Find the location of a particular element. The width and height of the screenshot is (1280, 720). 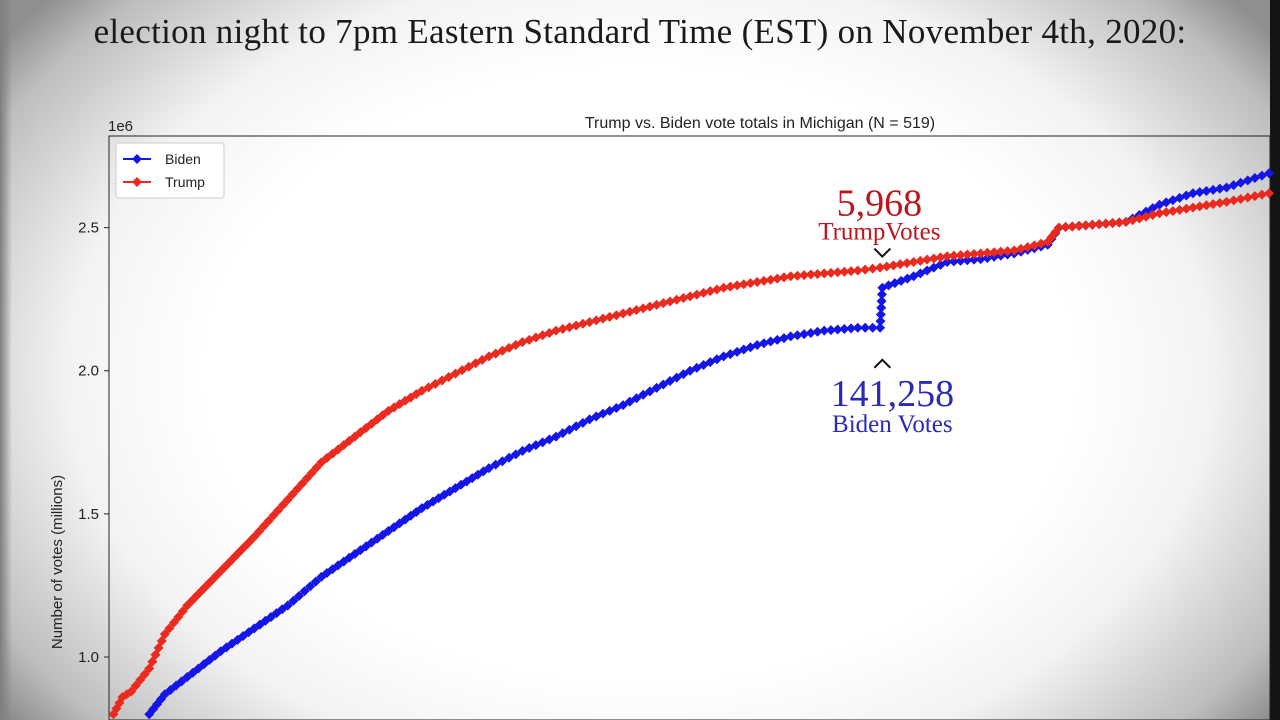

biden-votes-value: 141,258 is located at coordinates (893, 394).